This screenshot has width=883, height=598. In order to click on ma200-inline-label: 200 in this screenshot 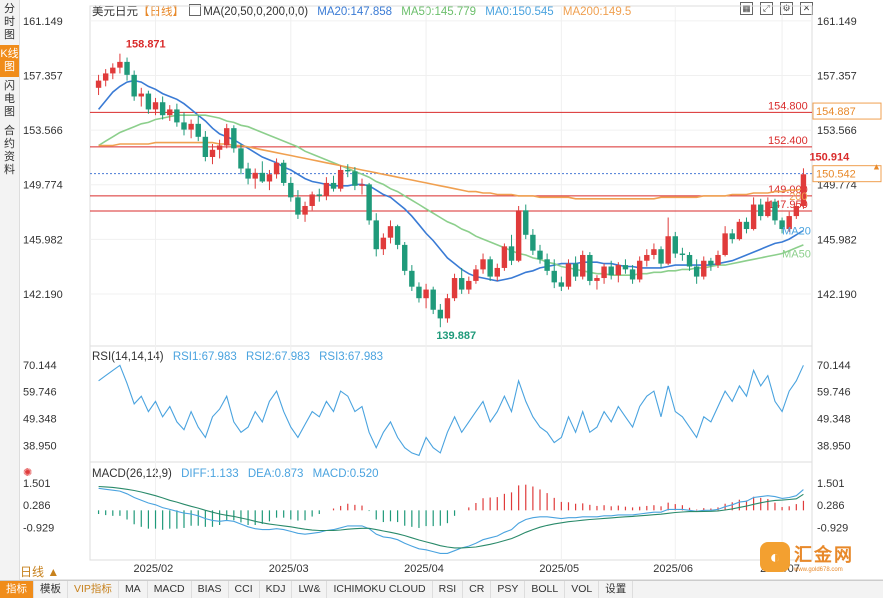, I will do `click(798, 197)`.